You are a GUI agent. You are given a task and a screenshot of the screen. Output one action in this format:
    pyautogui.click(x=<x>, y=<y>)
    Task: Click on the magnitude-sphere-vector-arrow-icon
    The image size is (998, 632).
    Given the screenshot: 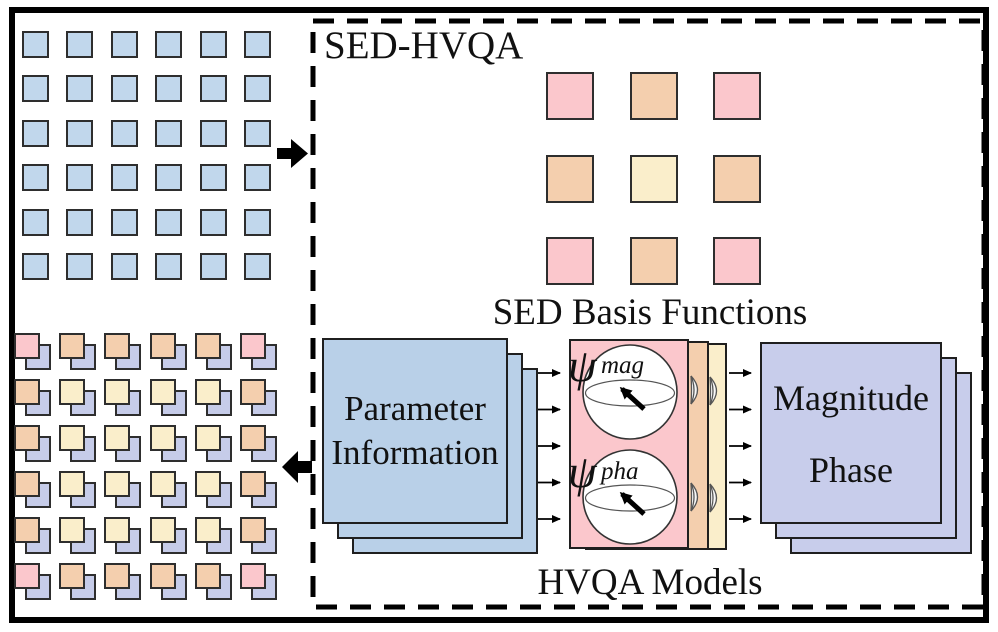 What is the action you would take?
    pyautogui.click(x=632, y=398)
    